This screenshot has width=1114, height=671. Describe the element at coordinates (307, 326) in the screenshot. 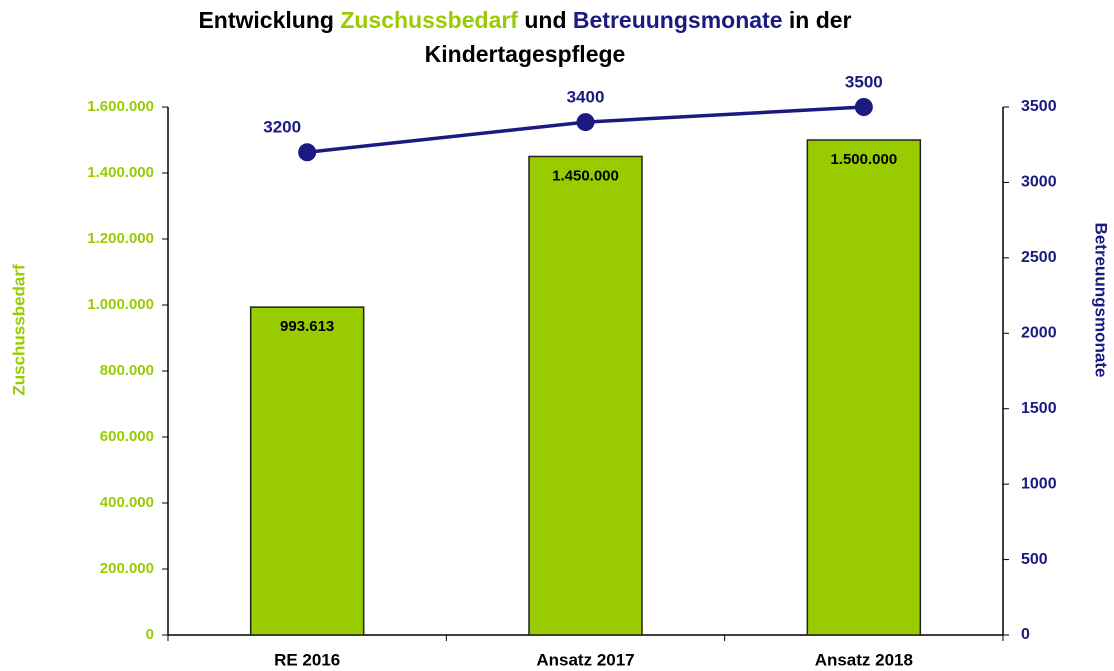

I see `data-label: 993.613` at that location.